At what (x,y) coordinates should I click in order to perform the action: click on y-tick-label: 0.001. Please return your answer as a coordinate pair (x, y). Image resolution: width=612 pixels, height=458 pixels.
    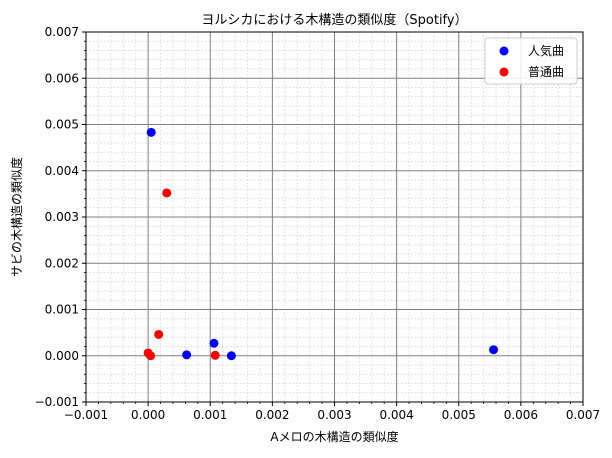
    Looking at the image, I should click on (62, 310).